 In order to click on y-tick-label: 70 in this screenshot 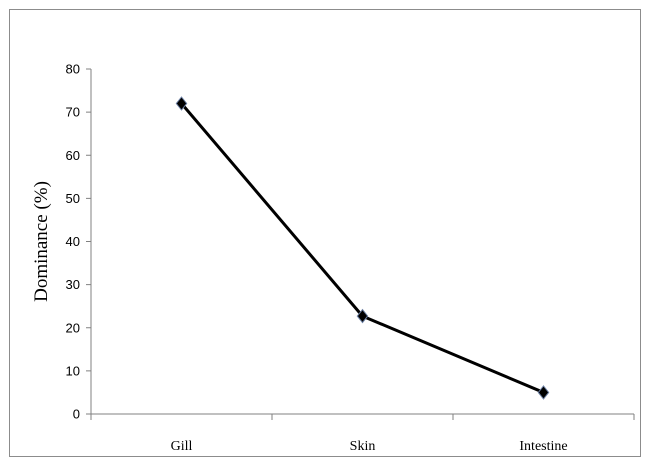, I will do `click(73, 112)`.